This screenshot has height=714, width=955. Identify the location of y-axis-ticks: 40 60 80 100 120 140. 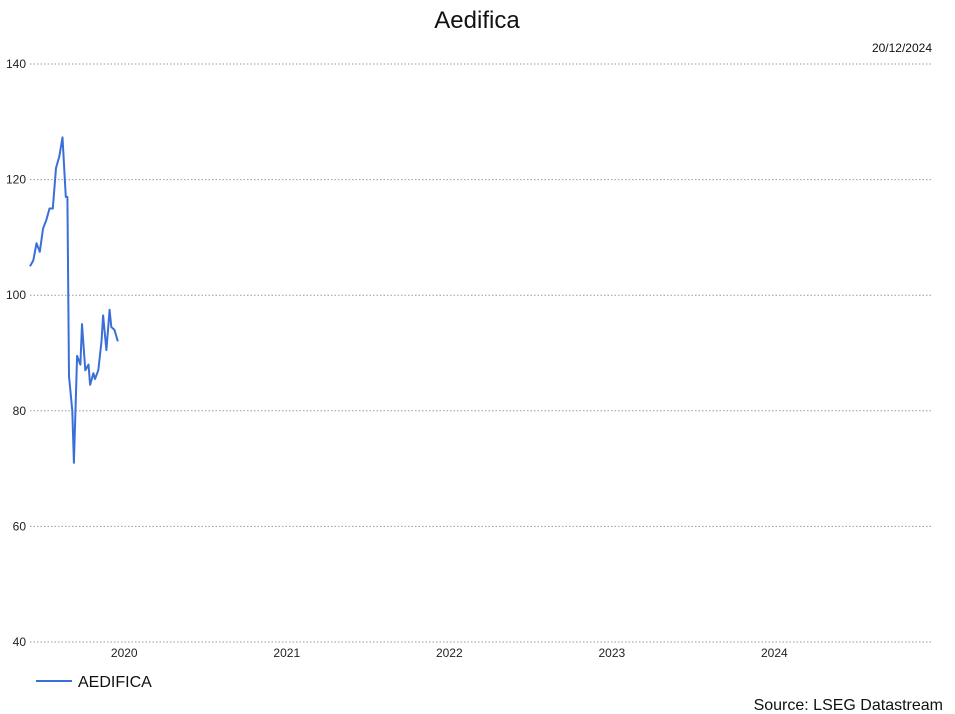
(16, 353).